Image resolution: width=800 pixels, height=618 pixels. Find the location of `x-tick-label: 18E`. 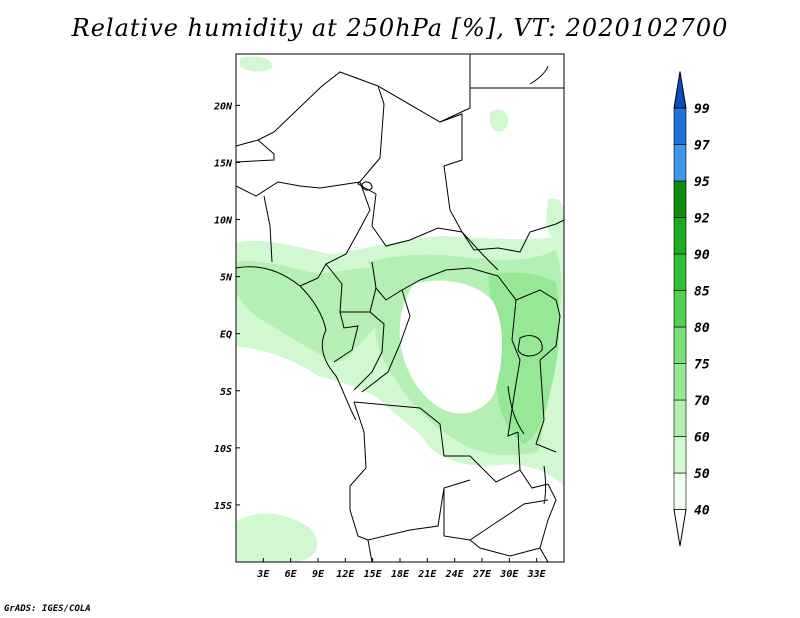

x-tick-label: 18E is located at coordinates (400, 574).